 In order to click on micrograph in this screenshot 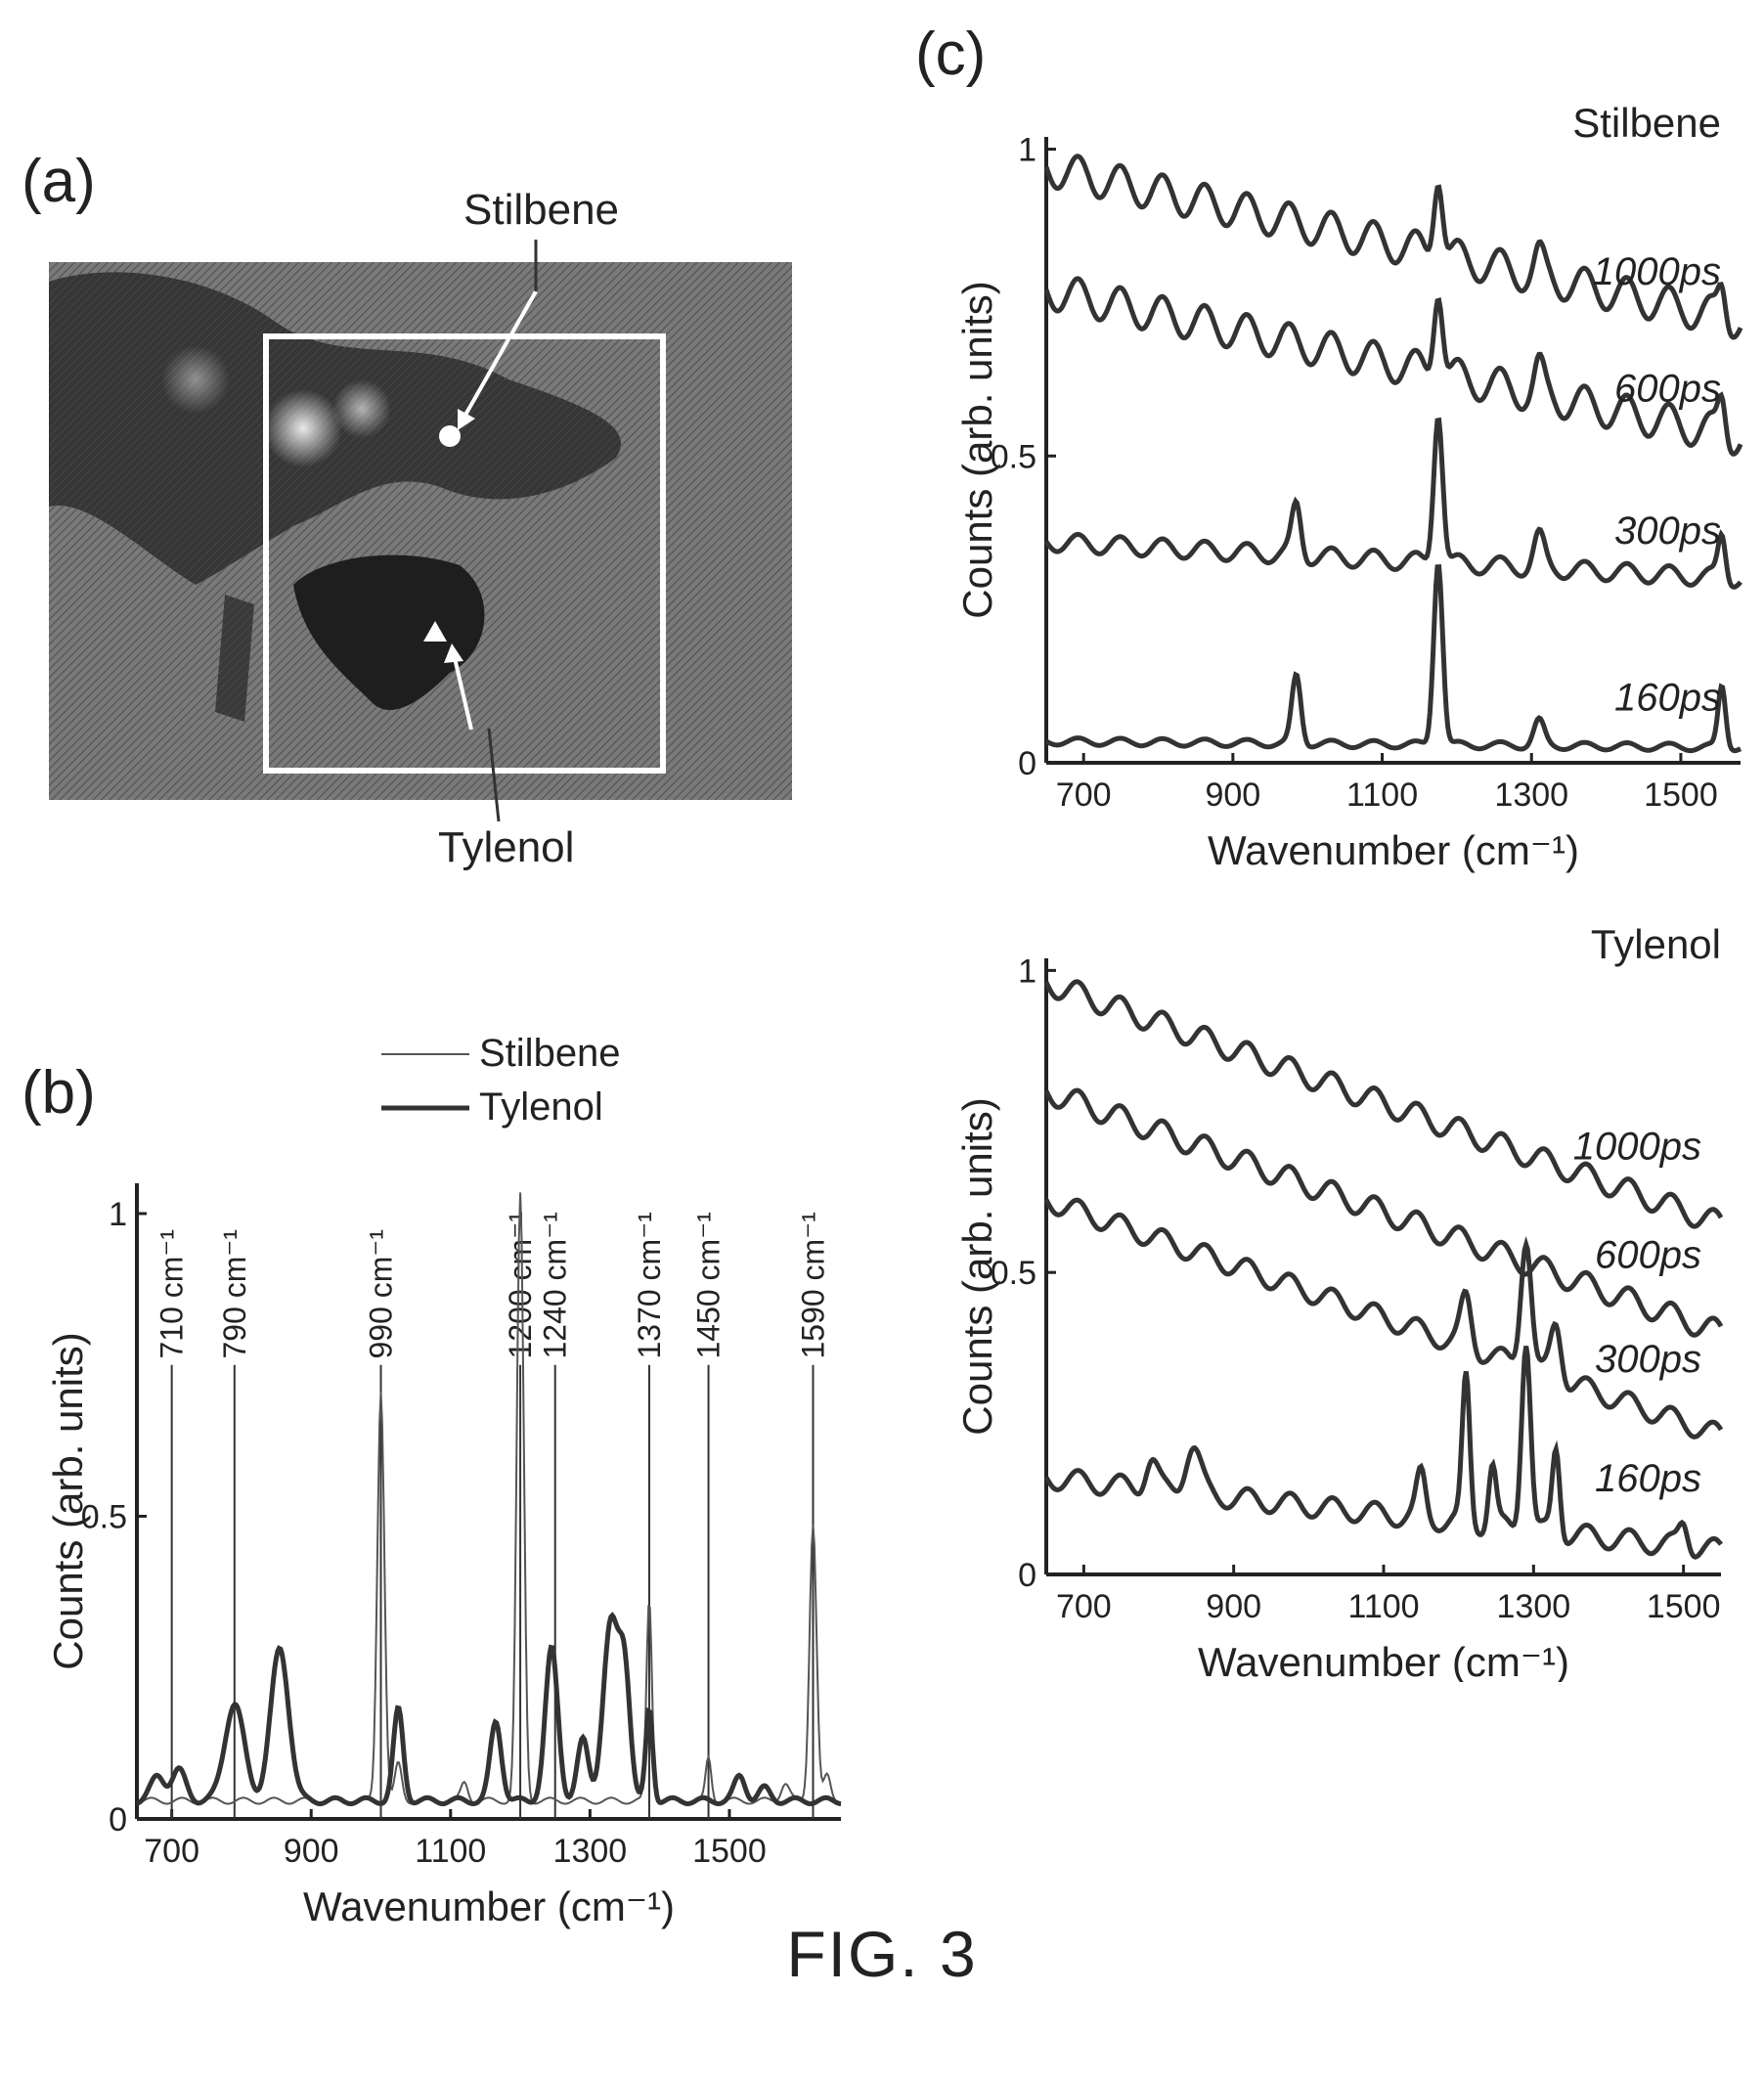, I will do `click(420, 531)`.